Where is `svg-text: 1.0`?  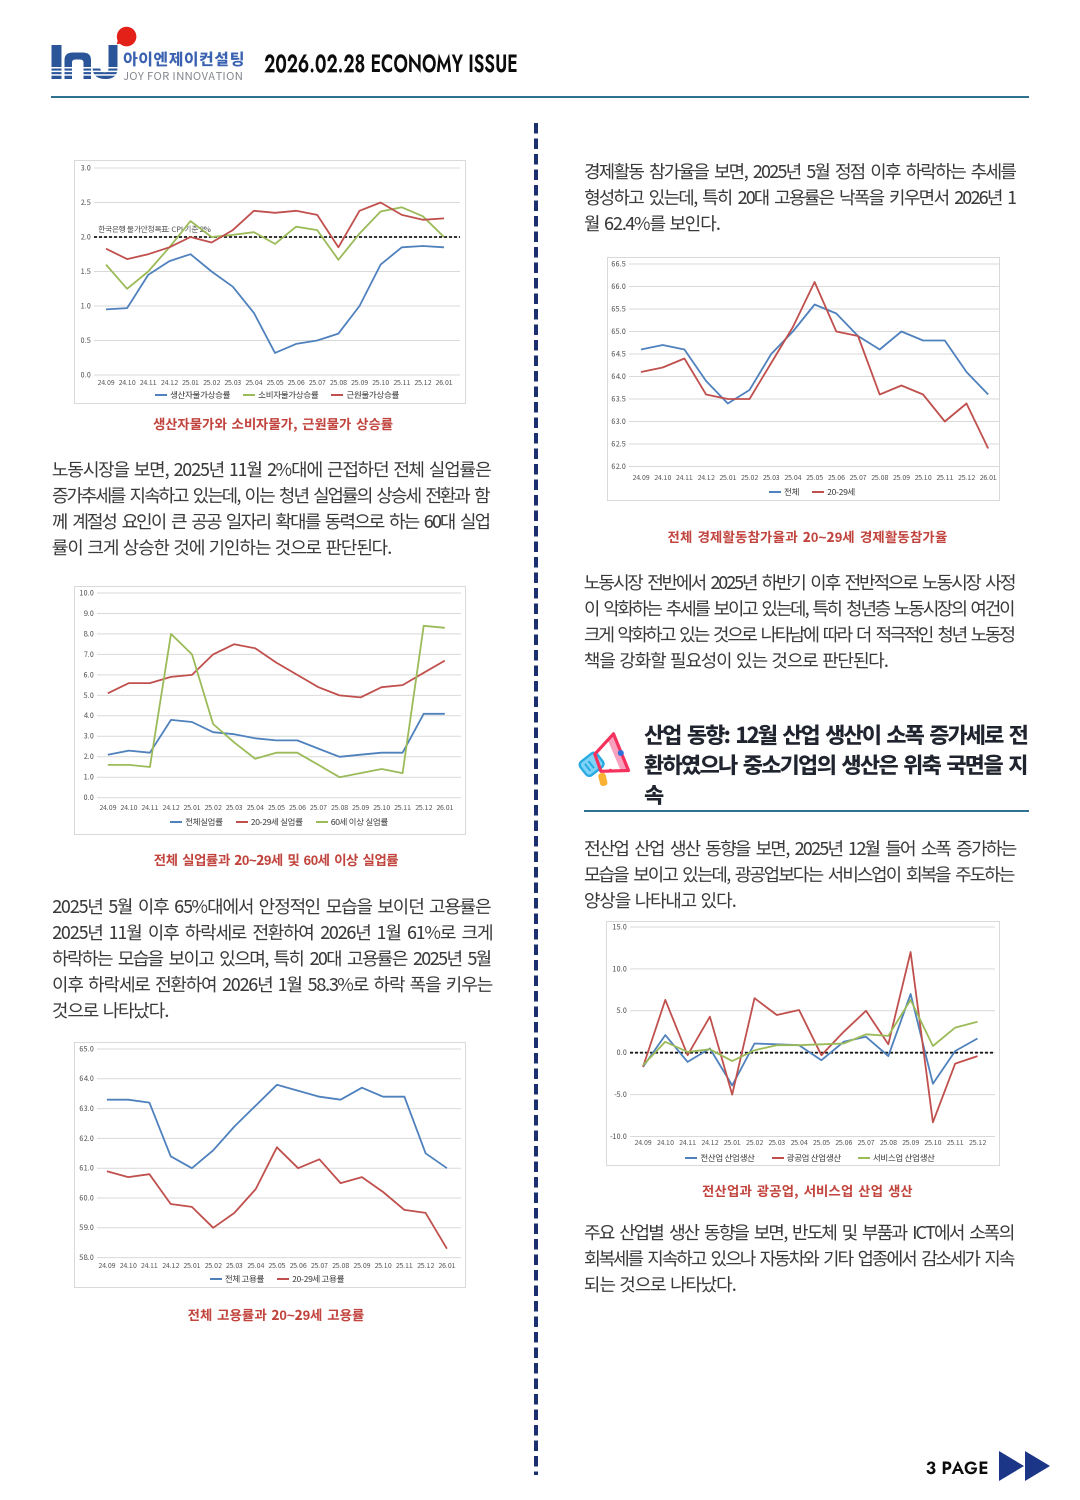
svg-text: 1.0 is located at coordinates (89, 777).